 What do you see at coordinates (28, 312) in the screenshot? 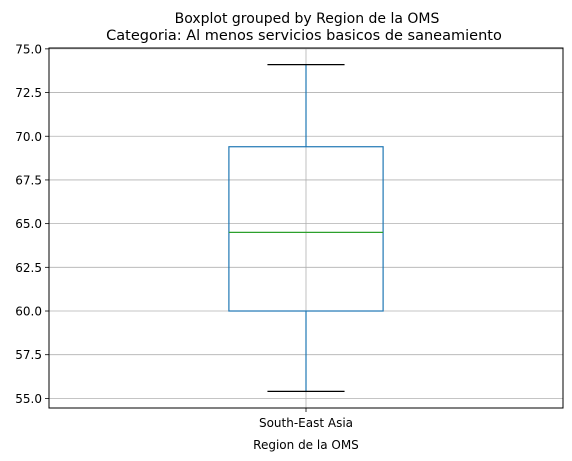
I see `y-tick-label: 60.0` at bounding box center [28, 312].